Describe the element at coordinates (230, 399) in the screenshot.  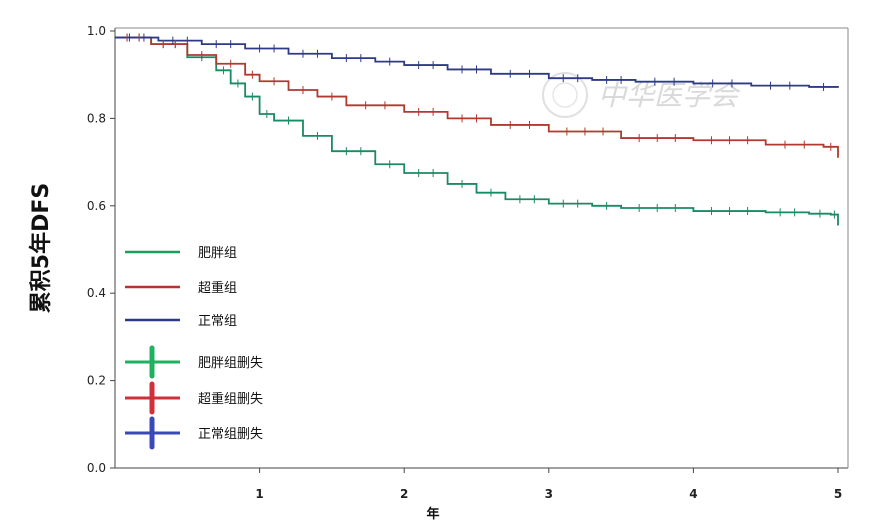
I see `legend-label: 超重组删失` at that location.